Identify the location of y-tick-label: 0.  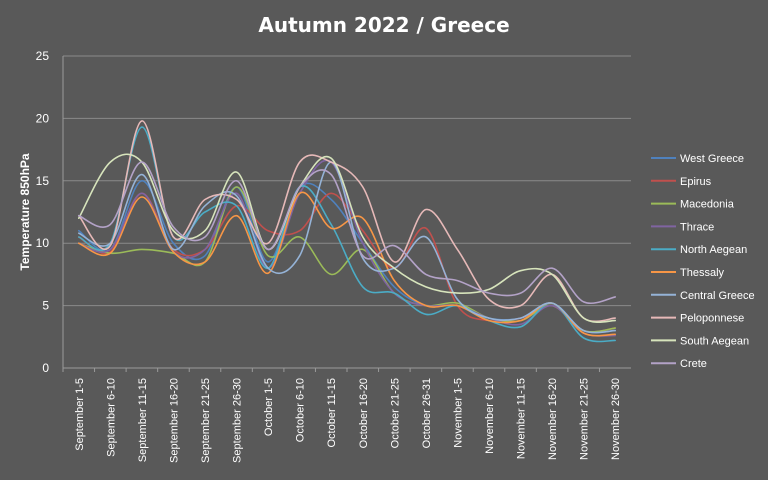
(45, 368).